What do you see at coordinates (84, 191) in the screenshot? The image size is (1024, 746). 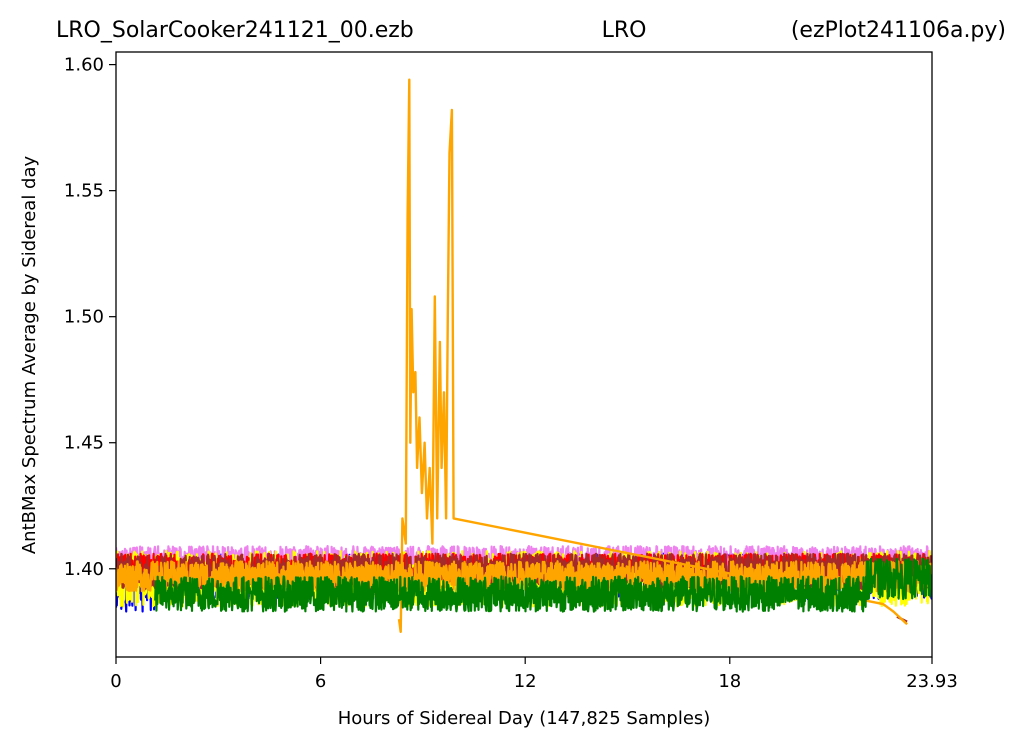 I see `y-tick-label: 1.55` at bounding box center [84, 191].